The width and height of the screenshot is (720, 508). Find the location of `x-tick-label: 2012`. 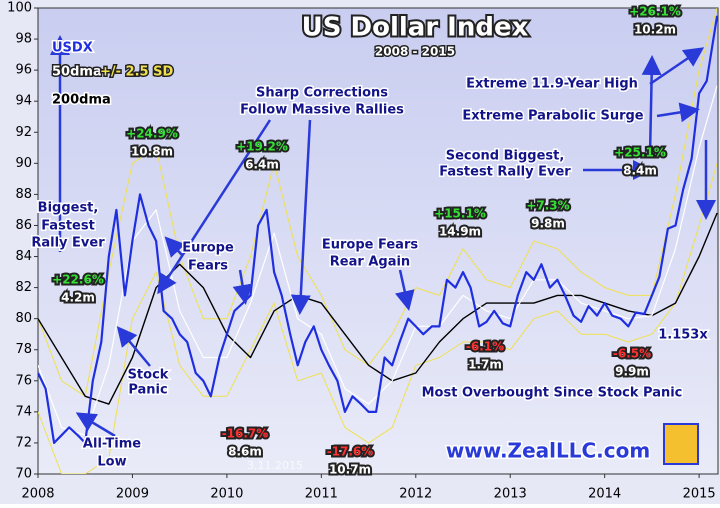

x-tick-label: 2012 is located at coordinates (415, 494).